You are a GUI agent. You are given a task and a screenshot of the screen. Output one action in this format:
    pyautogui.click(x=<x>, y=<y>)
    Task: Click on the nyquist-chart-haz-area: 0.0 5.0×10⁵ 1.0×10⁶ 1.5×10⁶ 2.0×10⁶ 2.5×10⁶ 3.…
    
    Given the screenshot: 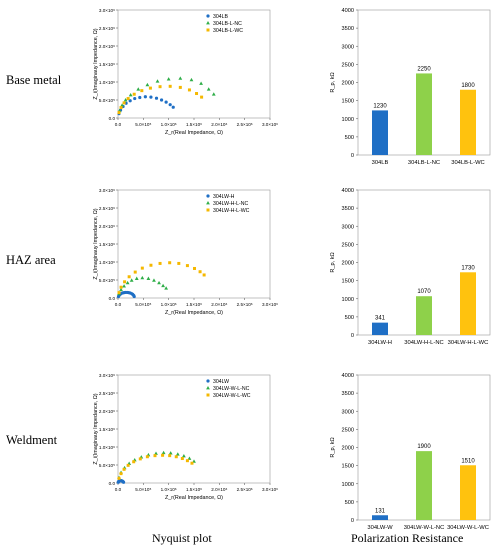 What is the action you would take?
    pyautogui.click(x=185, y=252)
    